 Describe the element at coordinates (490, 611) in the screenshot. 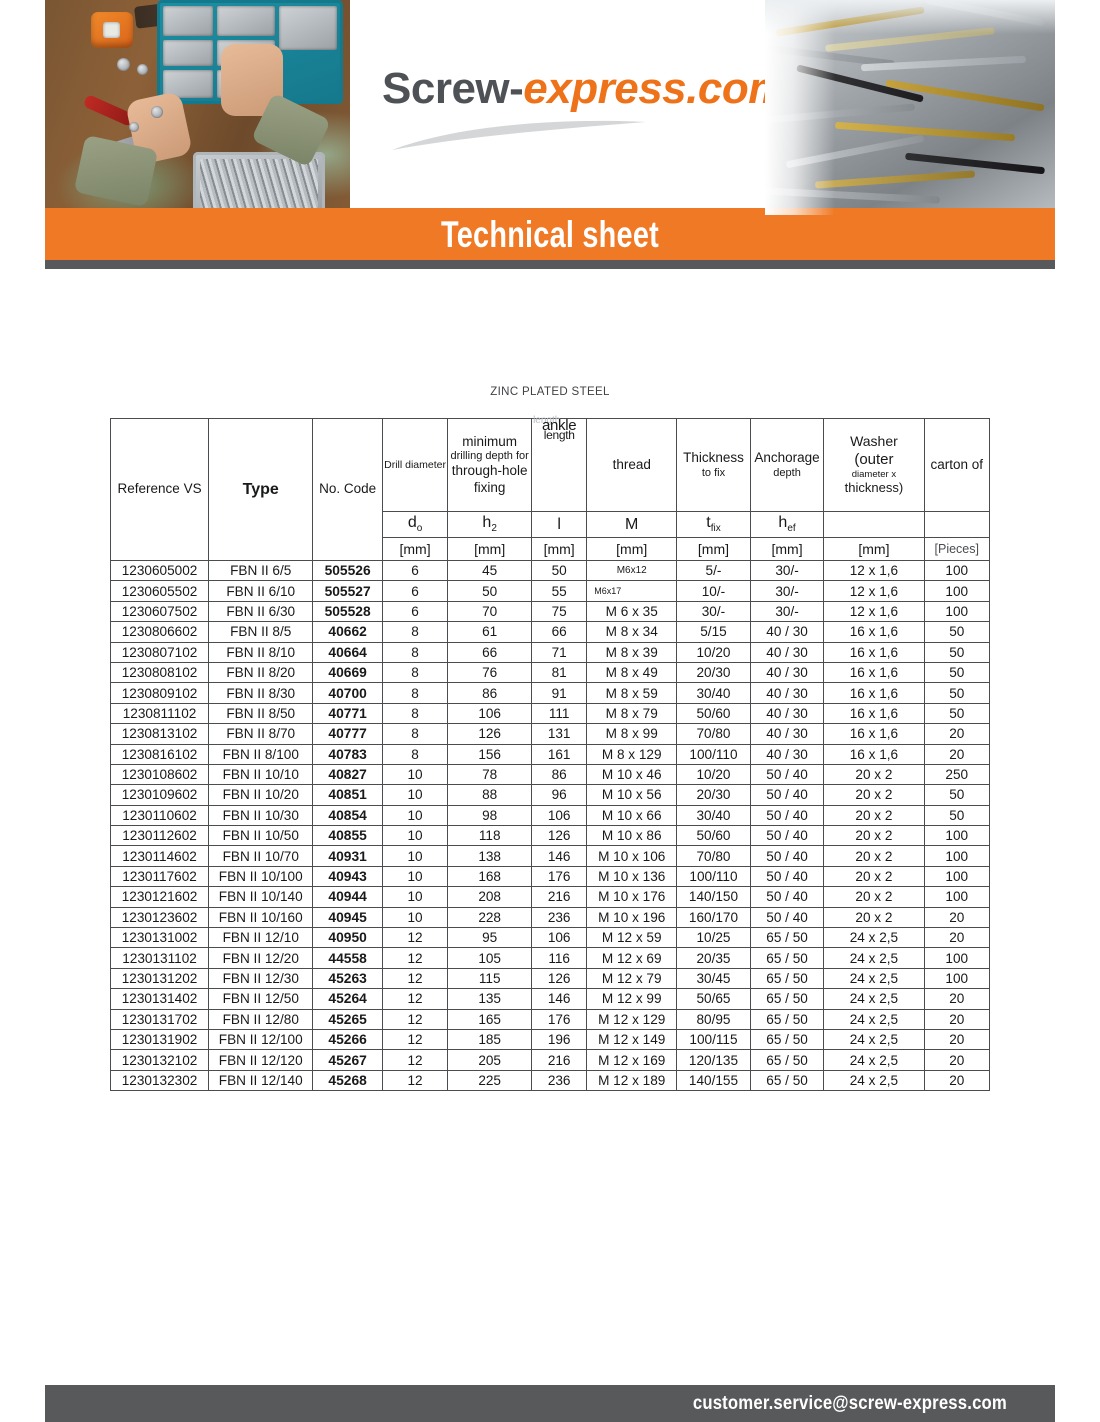

I see `cell-drilling-depth: 70` at that location.